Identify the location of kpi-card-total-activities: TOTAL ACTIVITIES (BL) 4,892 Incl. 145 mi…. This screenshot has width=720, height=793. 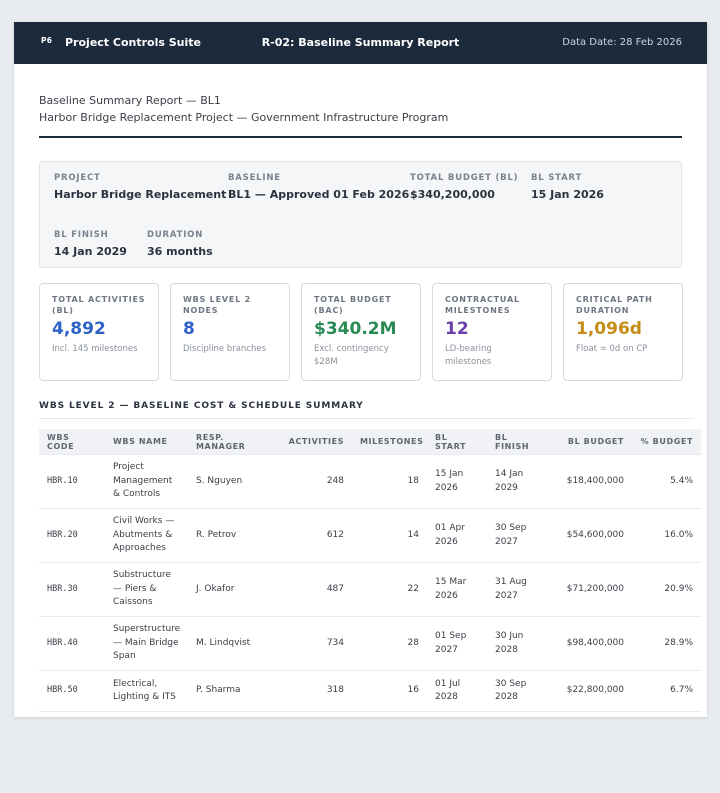
(99, 332).